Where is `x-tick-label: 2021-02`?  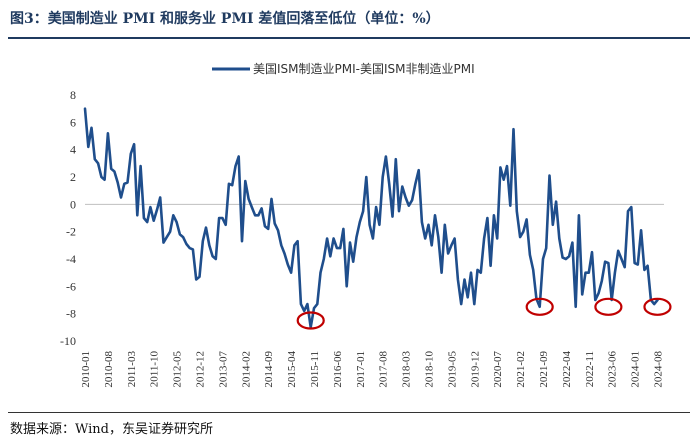 x-tick-label: 2021-02 is located at coordinates (521, 369).